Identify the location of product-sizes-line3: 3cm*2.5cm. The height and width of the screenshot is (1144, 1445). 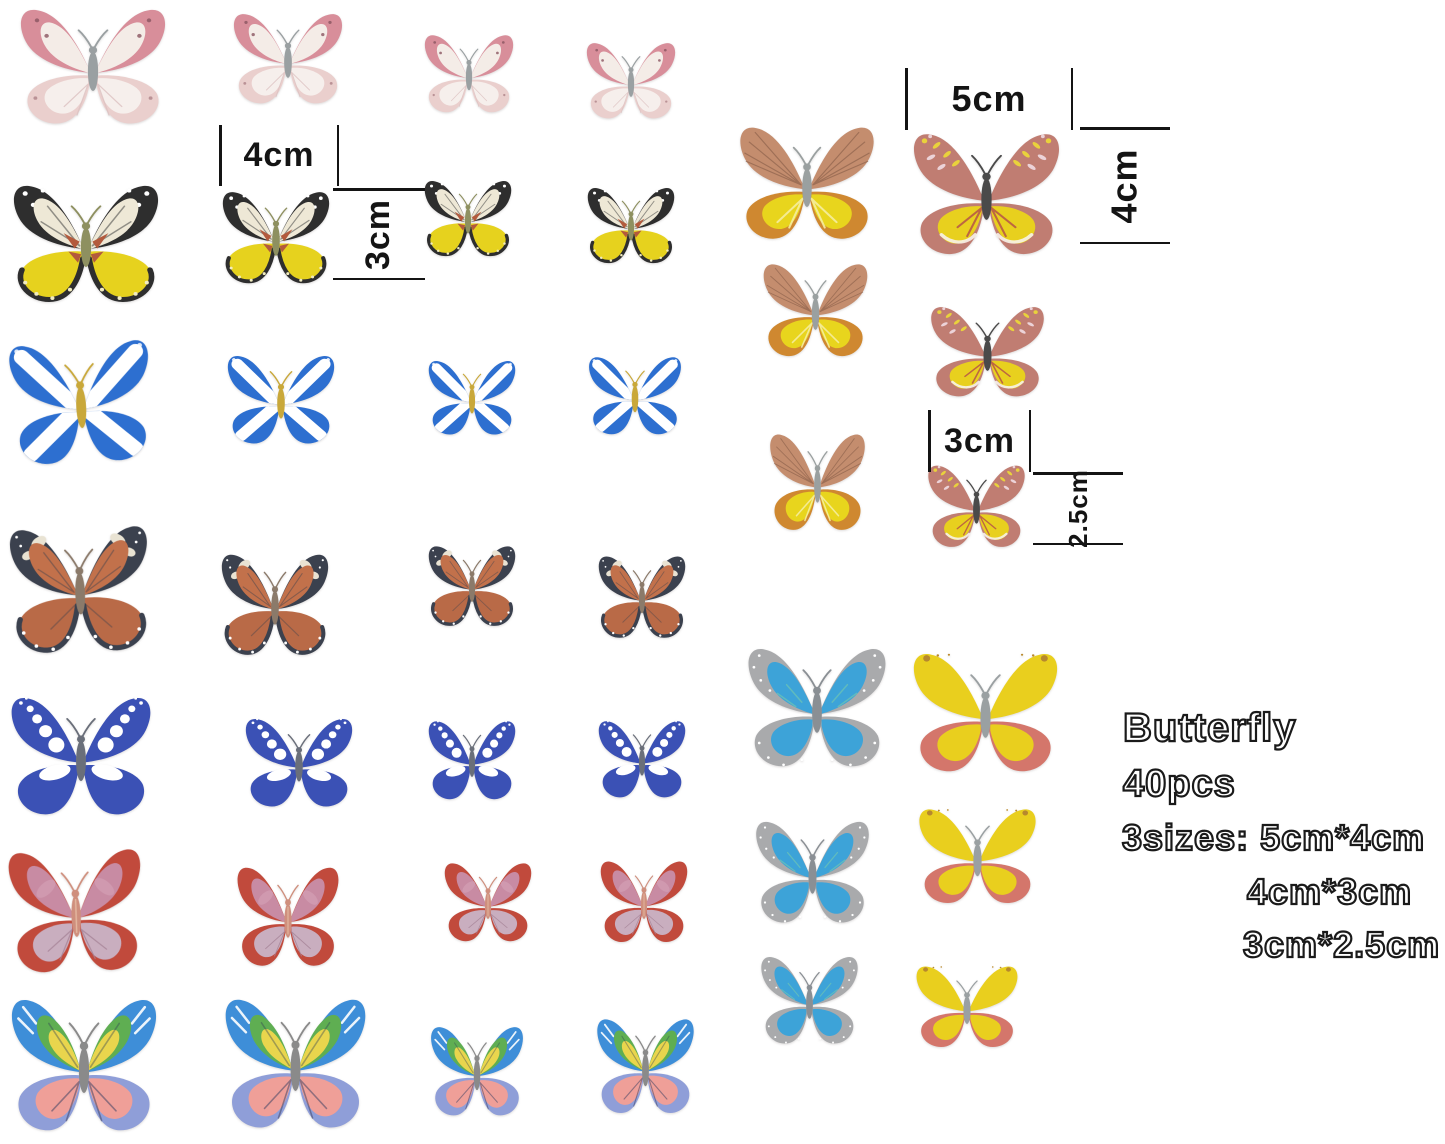
(1341, 944).